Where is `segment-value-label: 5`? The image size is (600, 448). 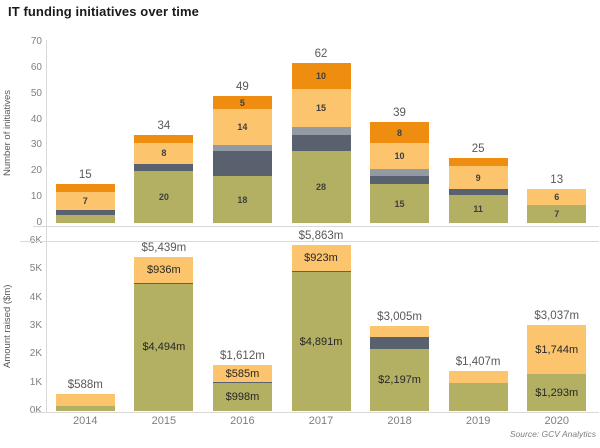 segment-value-label: 5 is located at coordinates (242, 102).